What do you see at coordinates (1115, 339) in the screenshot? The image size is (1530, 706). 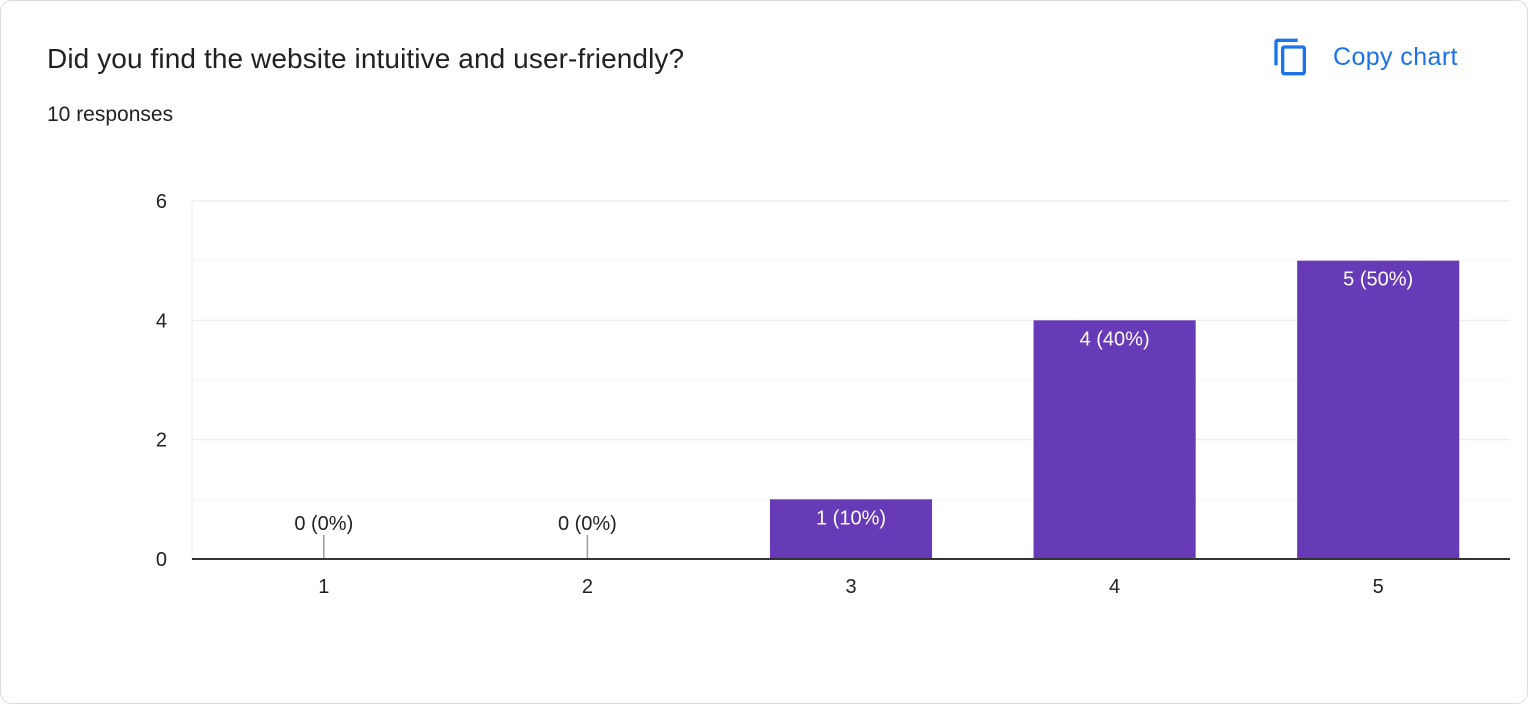 I see `data-label: 4 (40%)` at bounding box center [1115, 339].